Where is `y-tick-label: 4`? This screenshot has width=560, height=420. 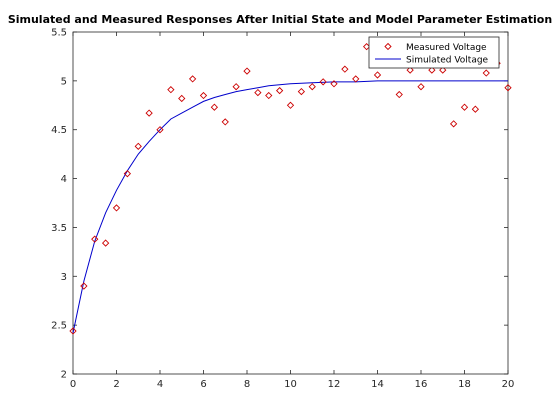 y-tick-label: 4 is located at coordinates (64, 179).